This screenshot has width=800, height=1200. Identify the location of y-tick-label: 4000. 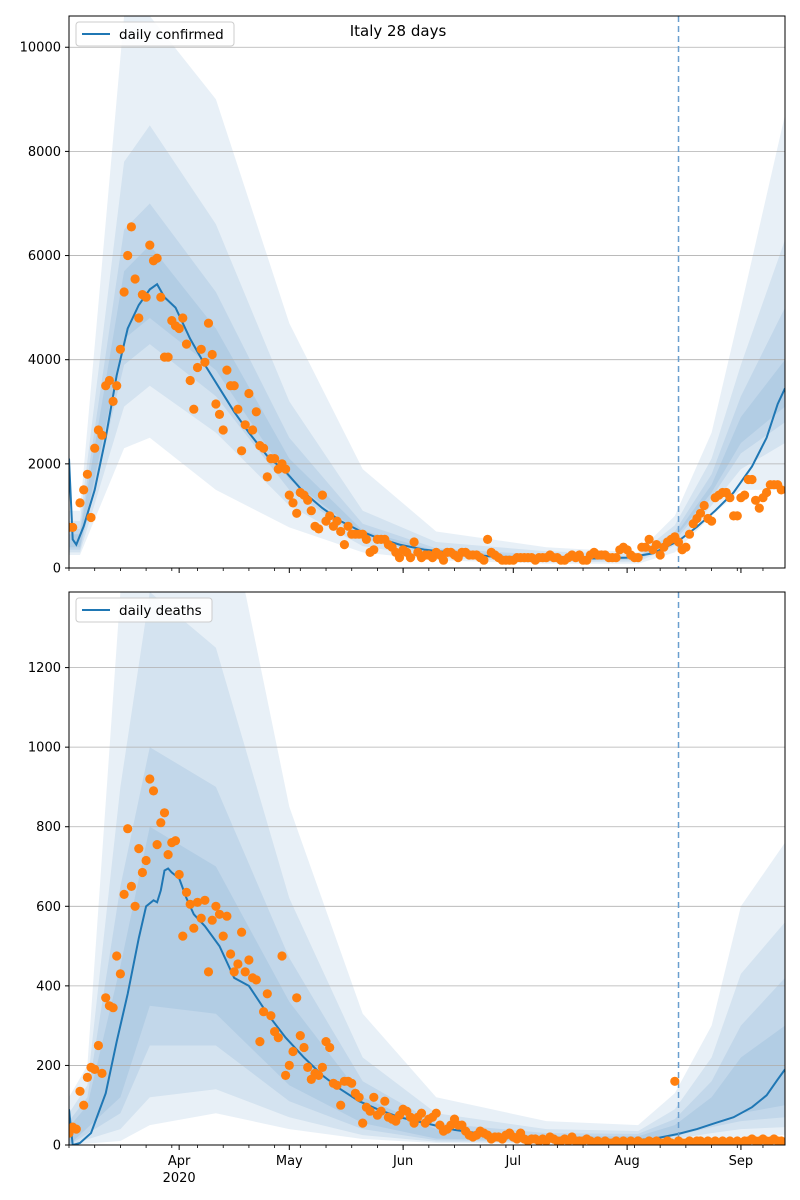
(44, 360).